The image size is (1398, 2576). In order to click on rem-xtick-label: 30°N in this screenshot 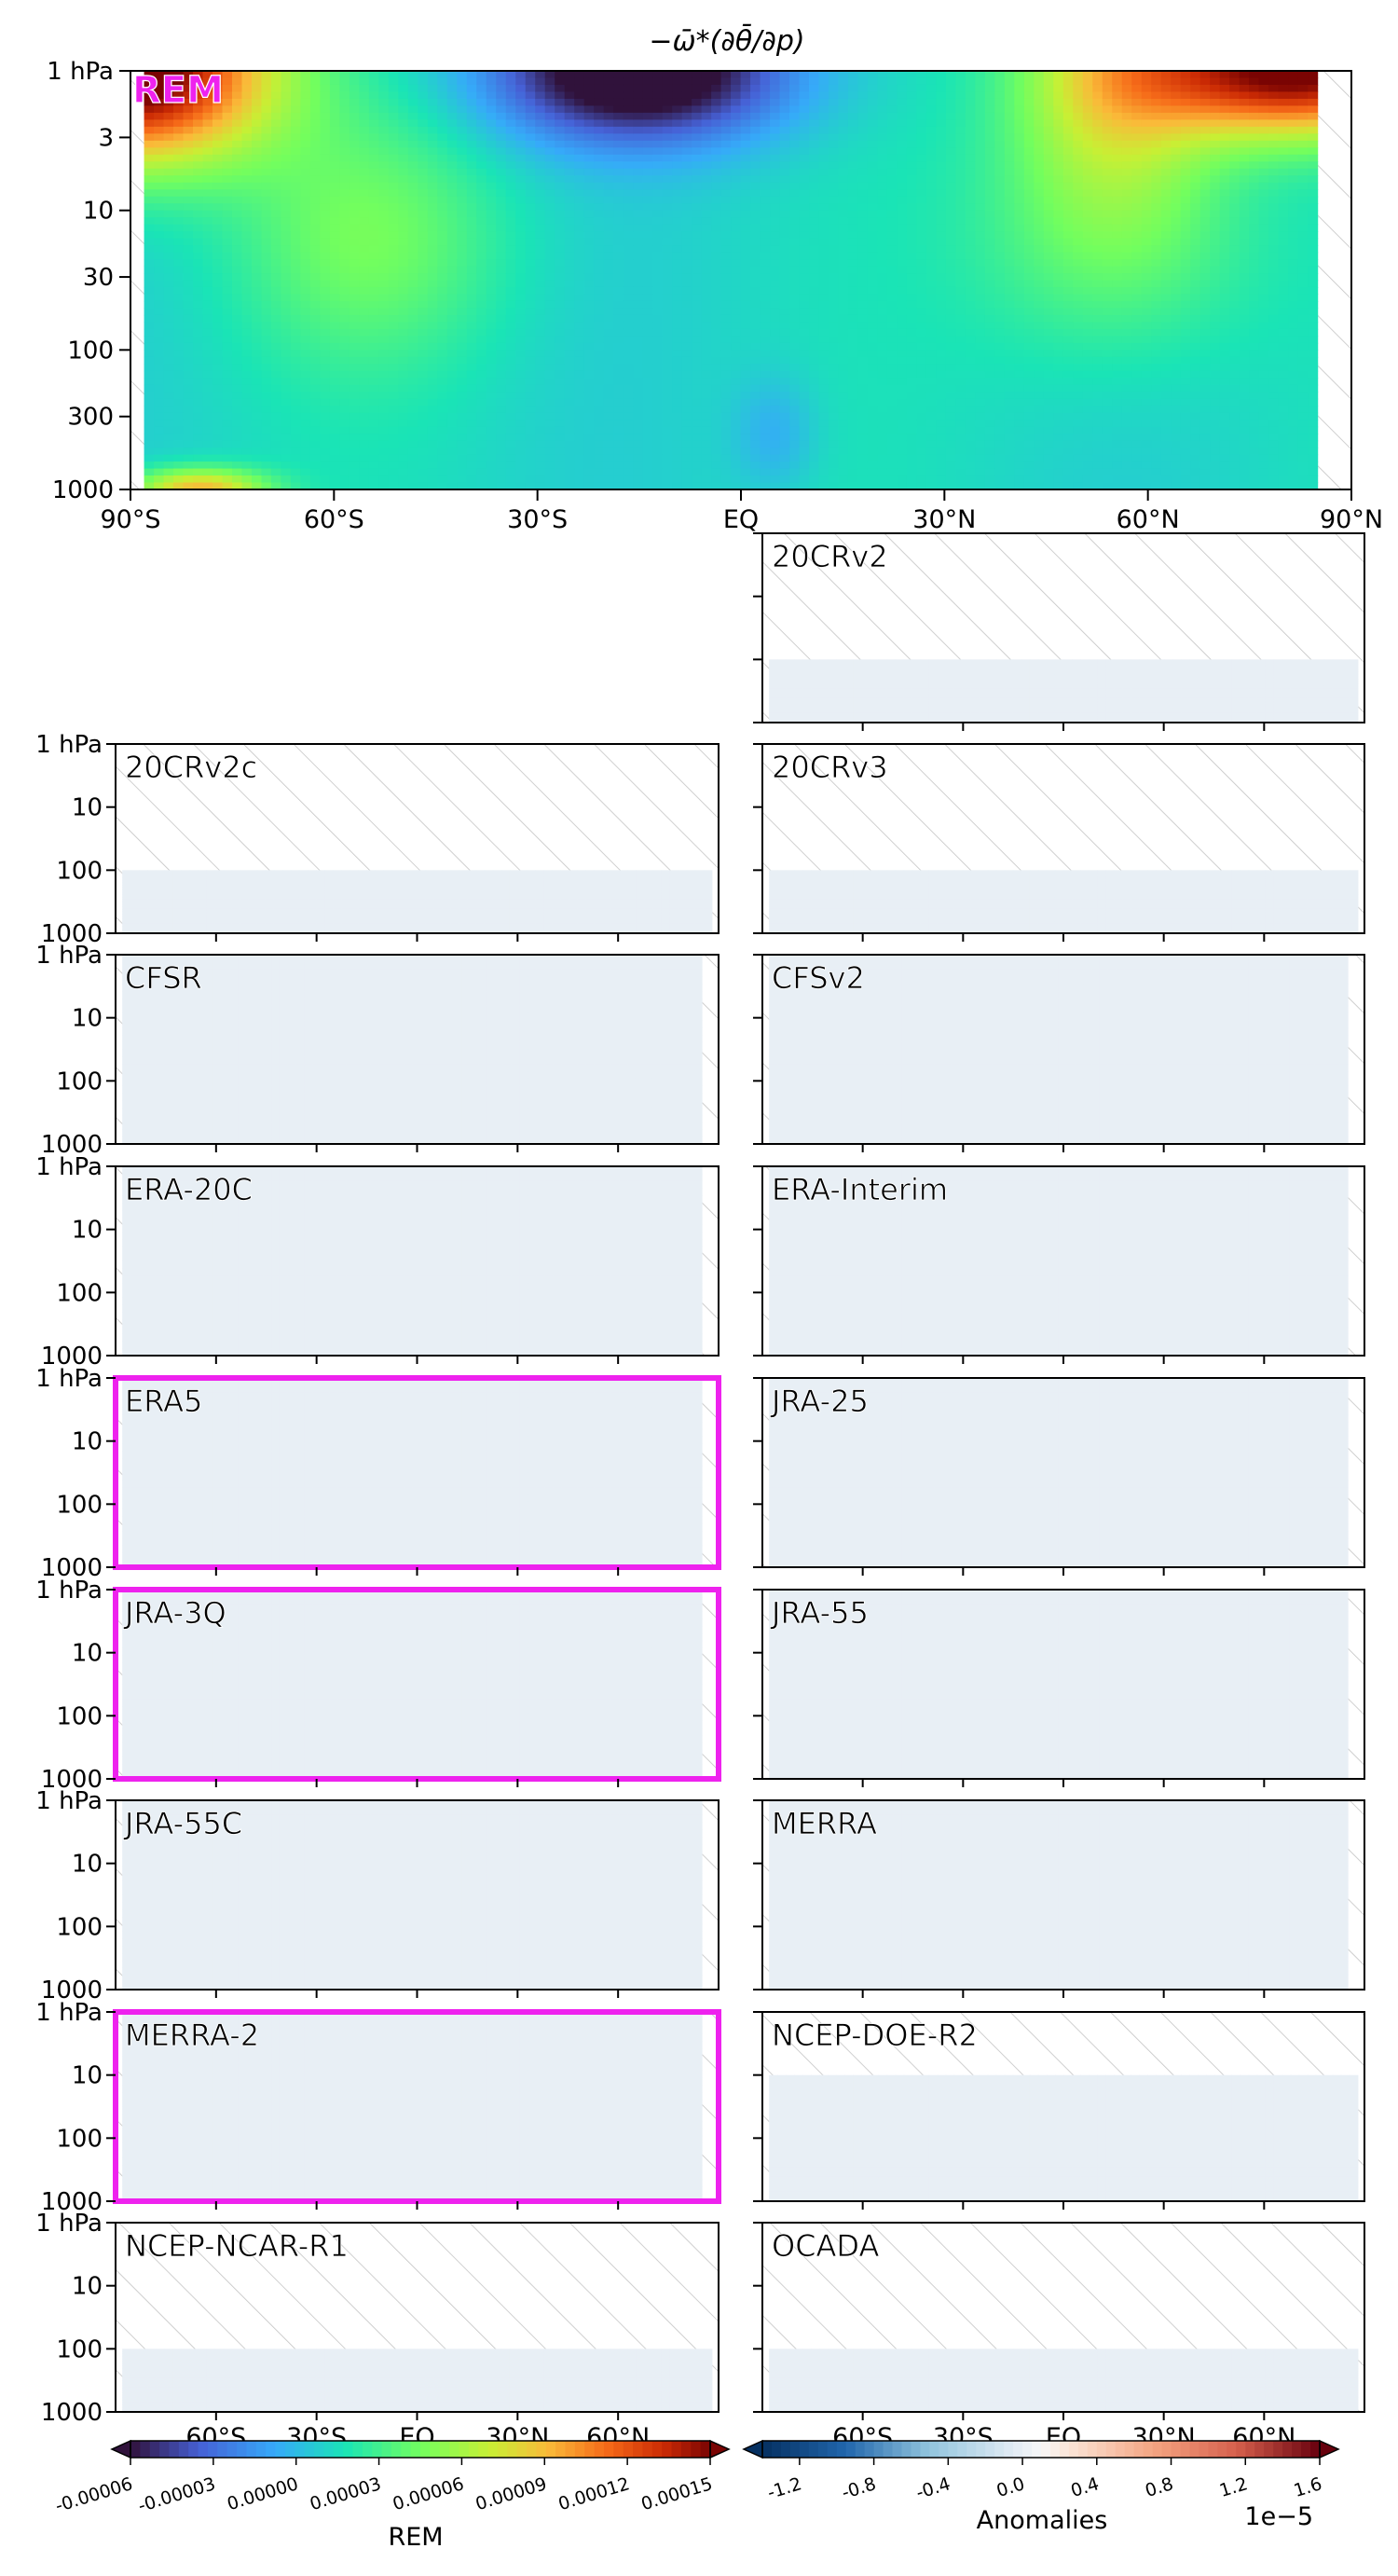, I will do `click(944, 520)`.